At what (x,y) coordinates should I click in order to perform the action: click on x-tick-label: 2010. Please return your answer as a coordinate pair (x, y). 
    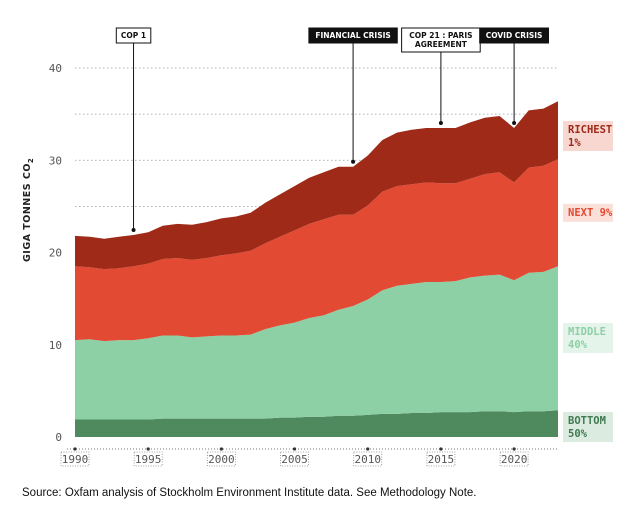
    Looking at the image, I should click on (367, 459).